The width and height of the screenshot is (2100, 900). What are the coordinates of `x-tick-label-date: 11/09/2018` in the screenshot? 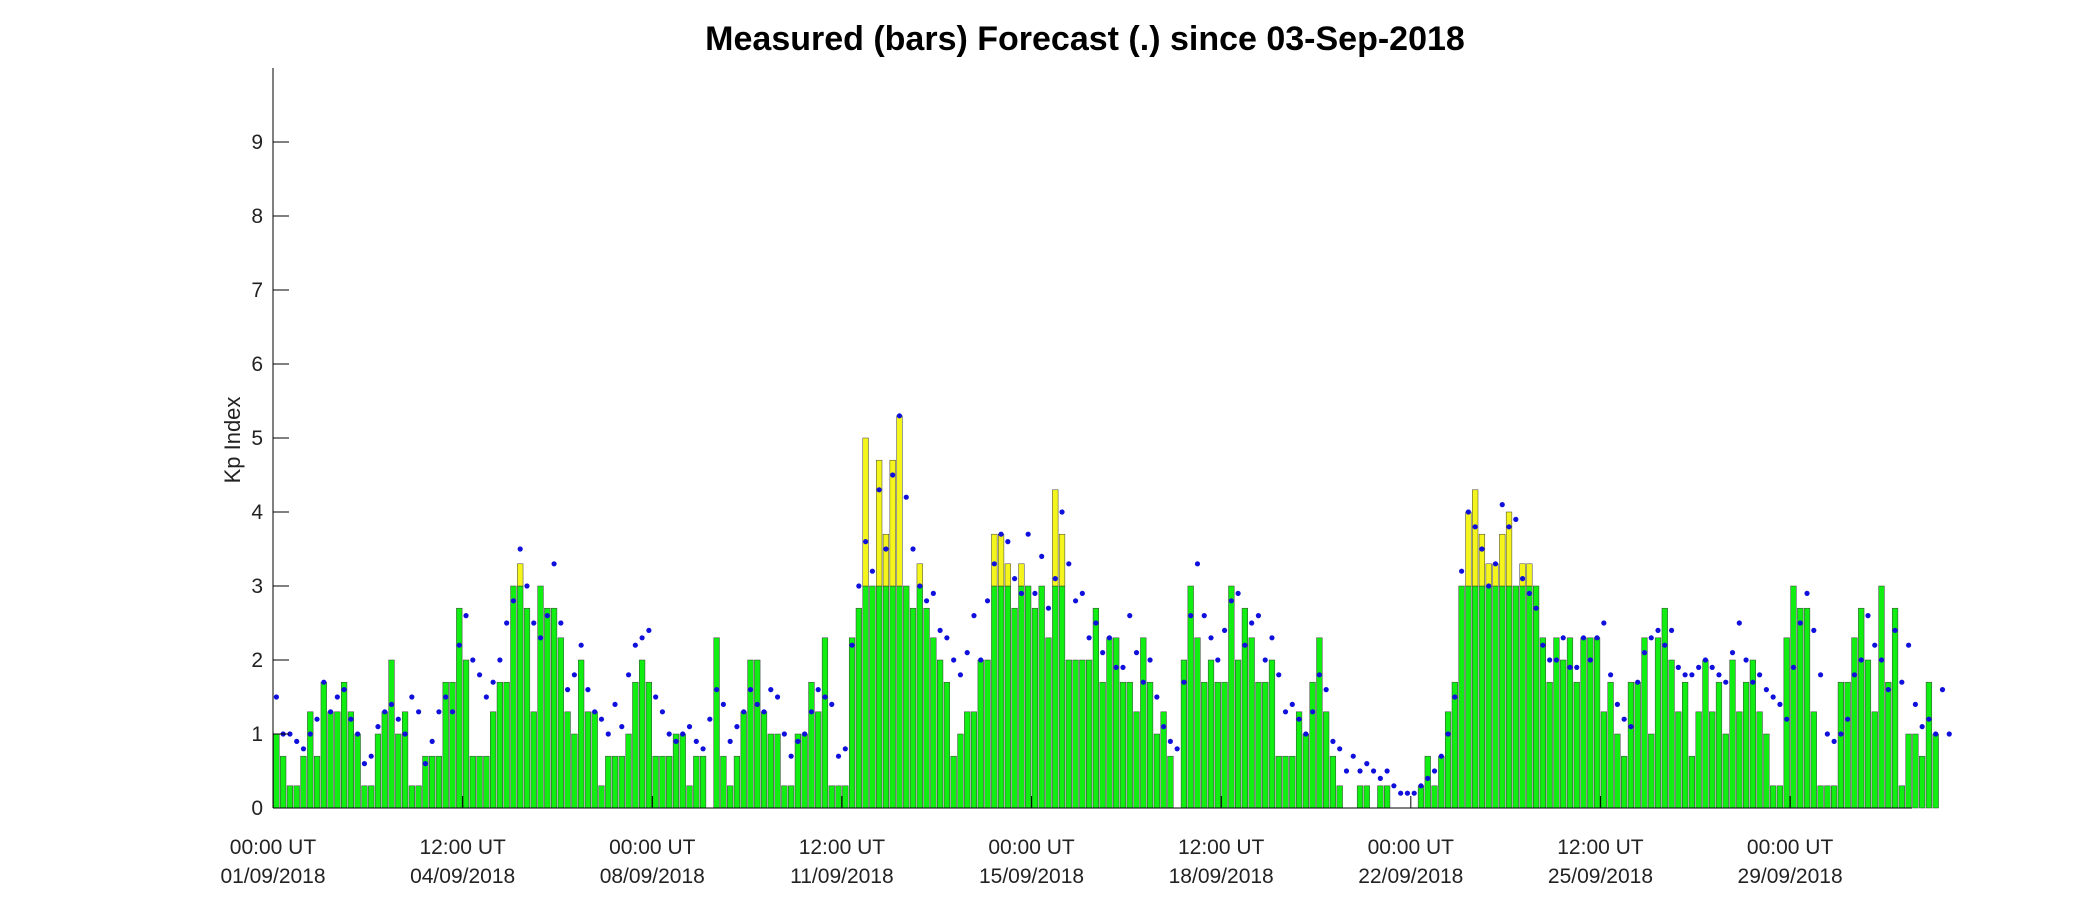 It's located at (842, 876).